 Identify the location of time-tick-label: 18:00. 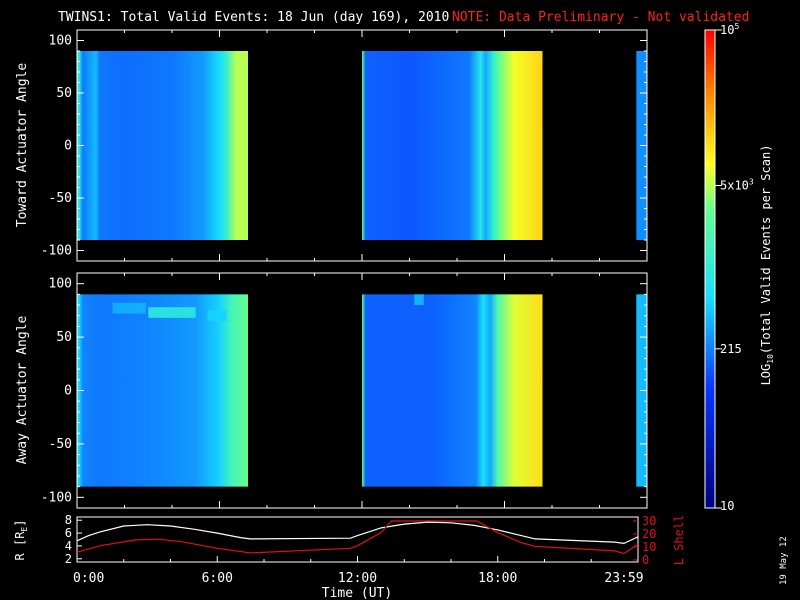
(497, 578).